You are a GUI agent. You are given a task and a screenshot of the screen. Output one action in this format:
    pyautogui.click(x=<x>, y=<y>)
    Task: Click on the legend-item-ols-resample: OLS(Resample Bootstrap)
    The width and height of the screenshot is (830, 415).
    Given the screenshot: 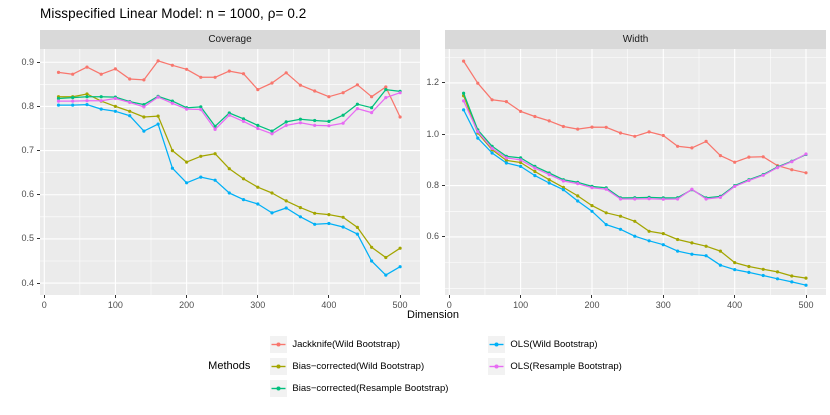 What is the action you would take?
    pyautogui.click(x=555, y=366)
    